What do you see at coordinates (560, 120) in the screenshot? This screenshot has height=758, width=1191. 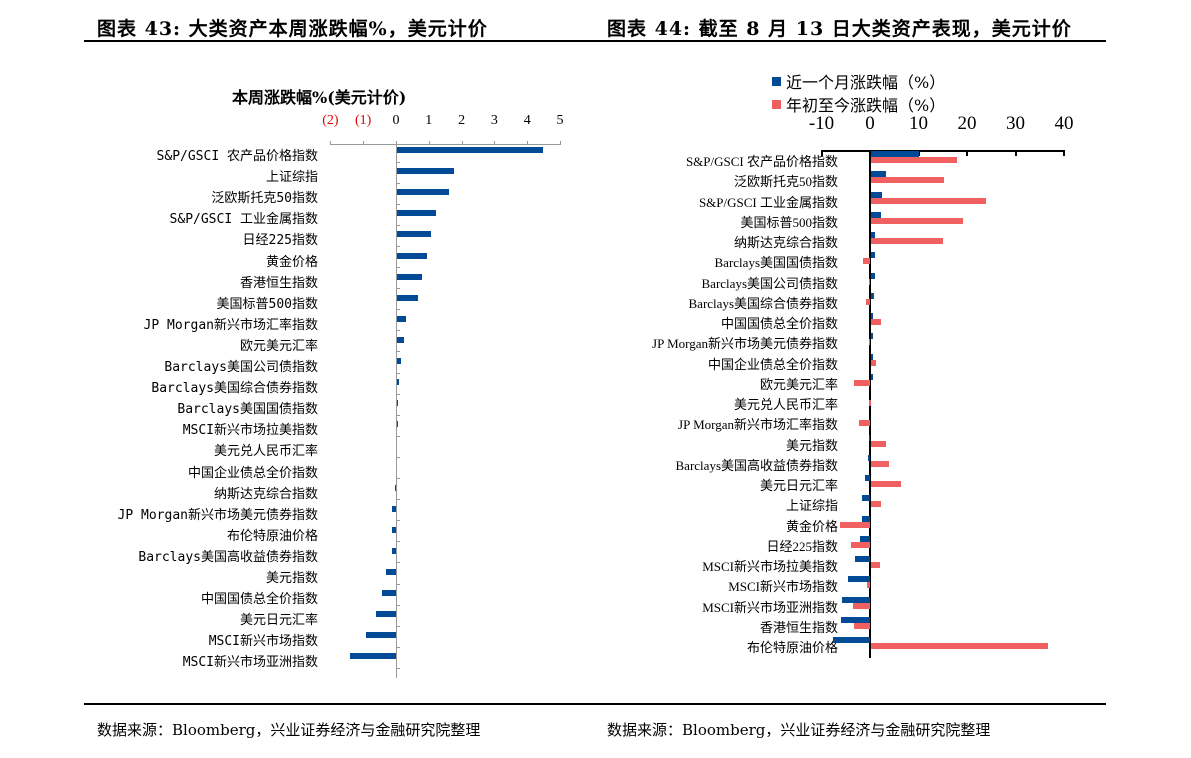 I see `x-tick-label: 5` at bounding box center [560, 120].